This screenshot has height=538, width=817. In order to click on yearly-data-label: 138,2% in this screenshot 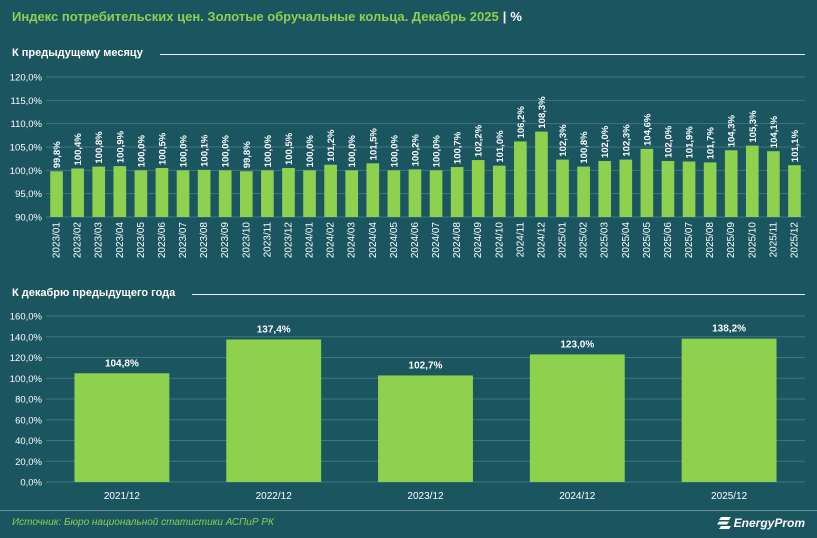, I will do `click(729, 329)`.